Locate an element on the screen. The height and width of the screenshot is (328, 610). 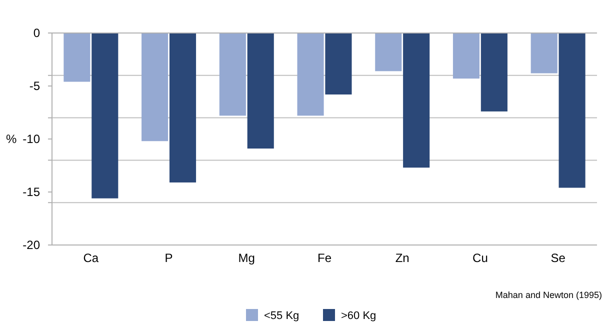
x-tick-label: Zn is located at coordinates (402, 258).